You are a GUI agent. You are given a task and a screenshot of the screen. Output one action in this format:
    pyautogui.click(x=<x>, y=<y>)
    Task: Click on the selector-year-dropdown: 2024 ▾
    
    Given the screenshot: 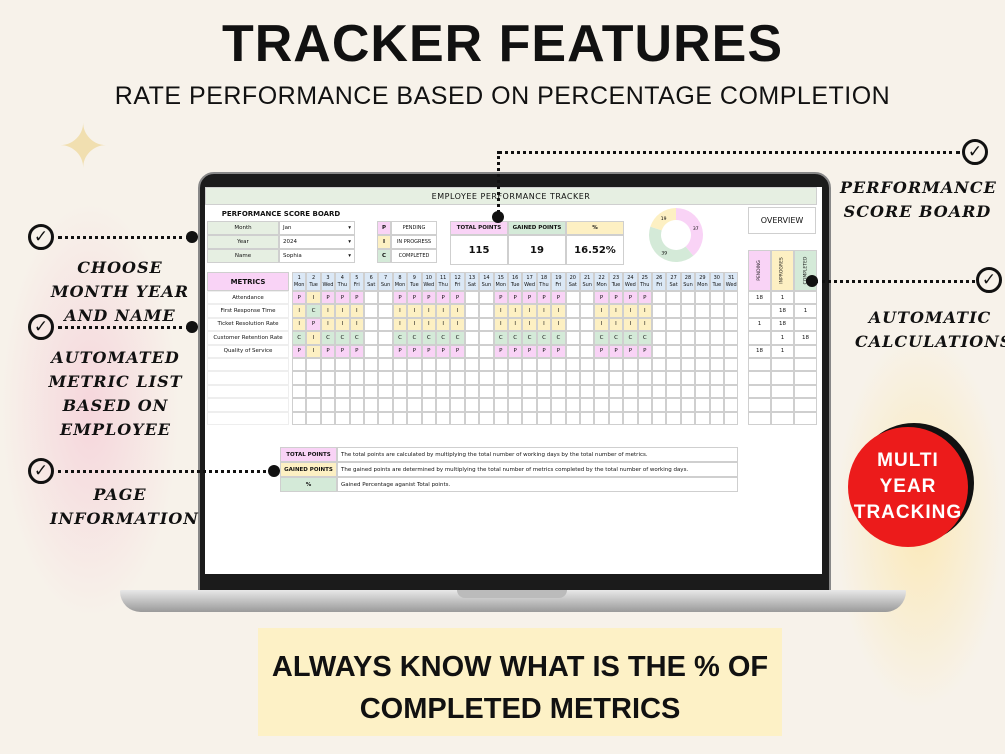 What is the action you would take?
    pyautogui.click(x=317, y=242)
    